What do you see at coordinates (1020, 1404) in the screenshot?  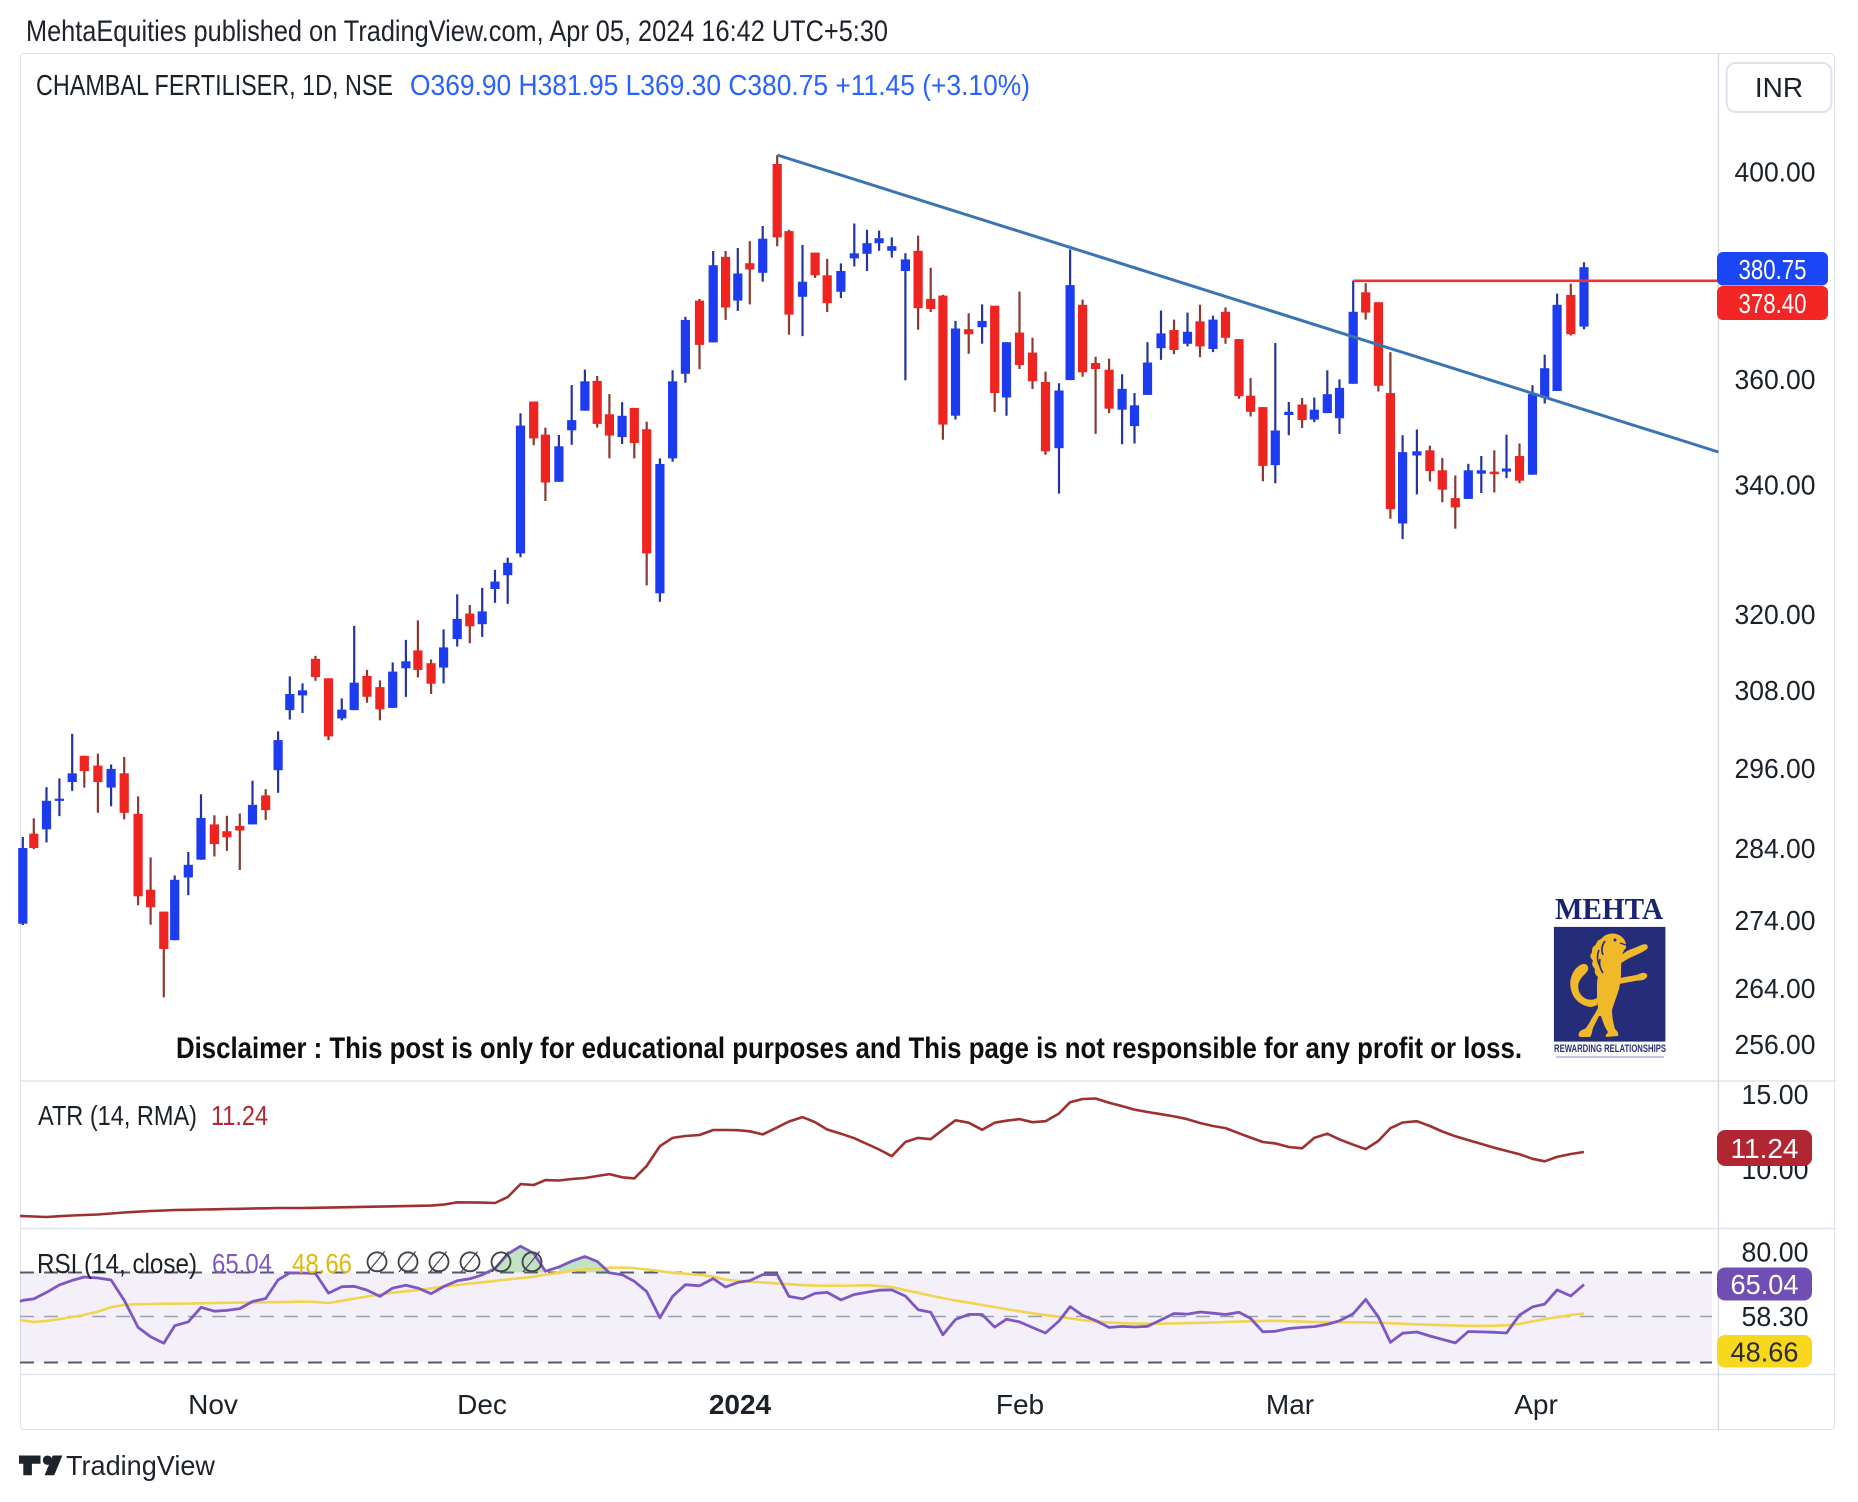 I see `svg-text: Feb` at bounding box center [1020, 1404].